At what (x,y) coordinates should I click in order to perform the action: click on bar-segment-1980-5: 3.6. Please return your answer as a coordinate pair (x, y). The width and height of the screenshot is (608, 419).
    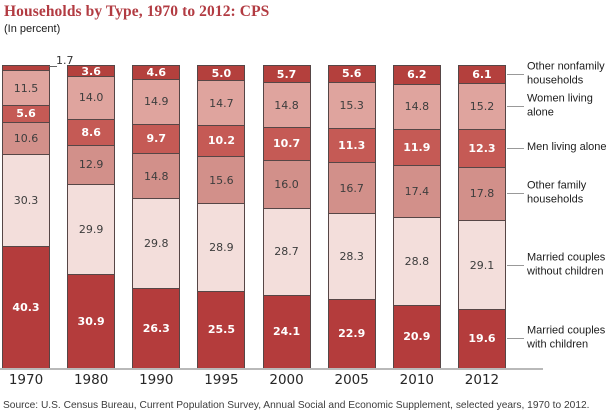
    Looking at the image, I should click on (91, 71).